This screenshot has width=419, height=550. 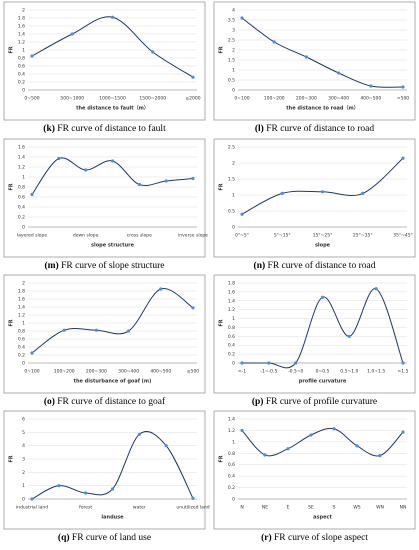 What do you see at coordinates (231, 292) in the screenshot?
I see `y-tick-label: 1.6` at bounding box center [231, 292].